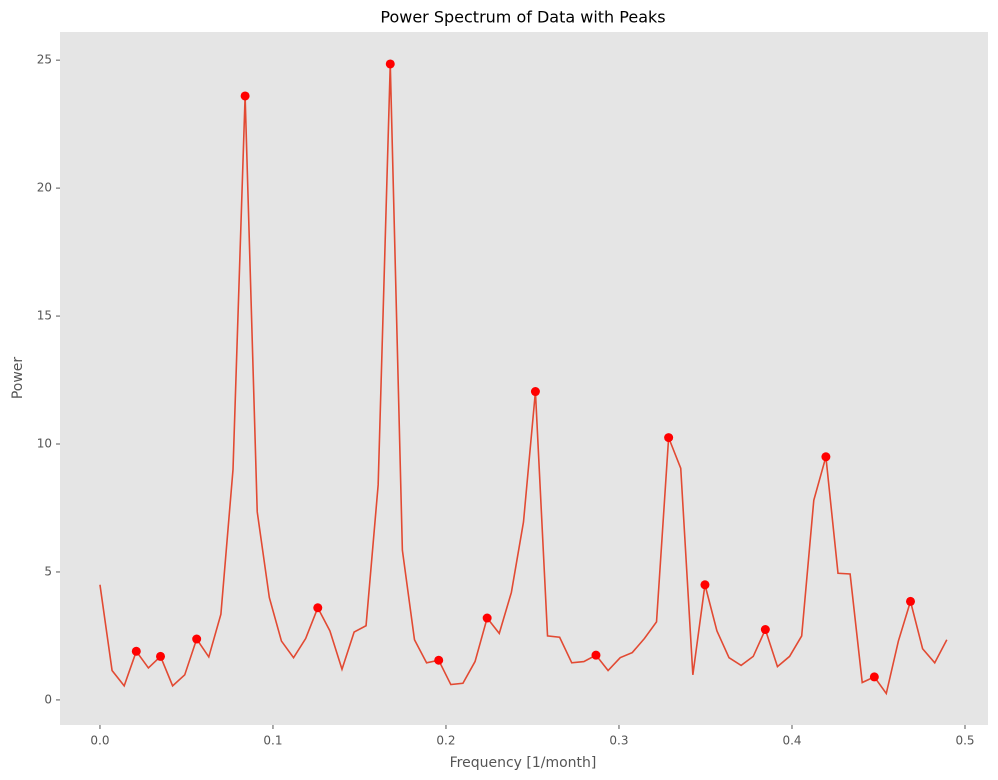 The image size is (998, 780). I want to click on x-tick-label: 0.2, so click(445, 741).